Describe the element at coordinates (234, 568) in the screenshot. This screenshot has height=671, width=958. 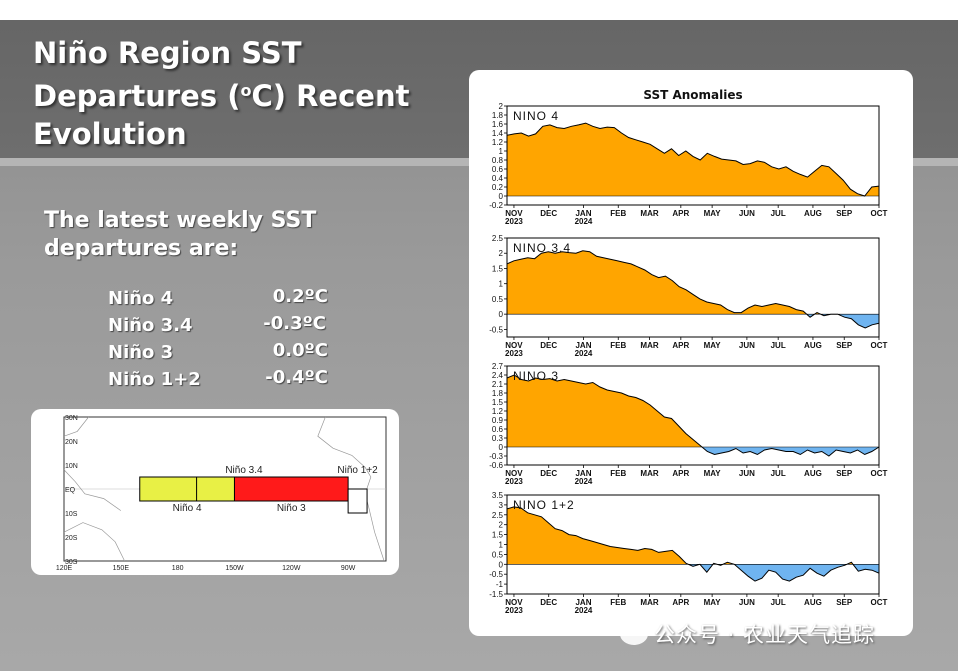
I see `lon-tick-label: 150W` at that location.